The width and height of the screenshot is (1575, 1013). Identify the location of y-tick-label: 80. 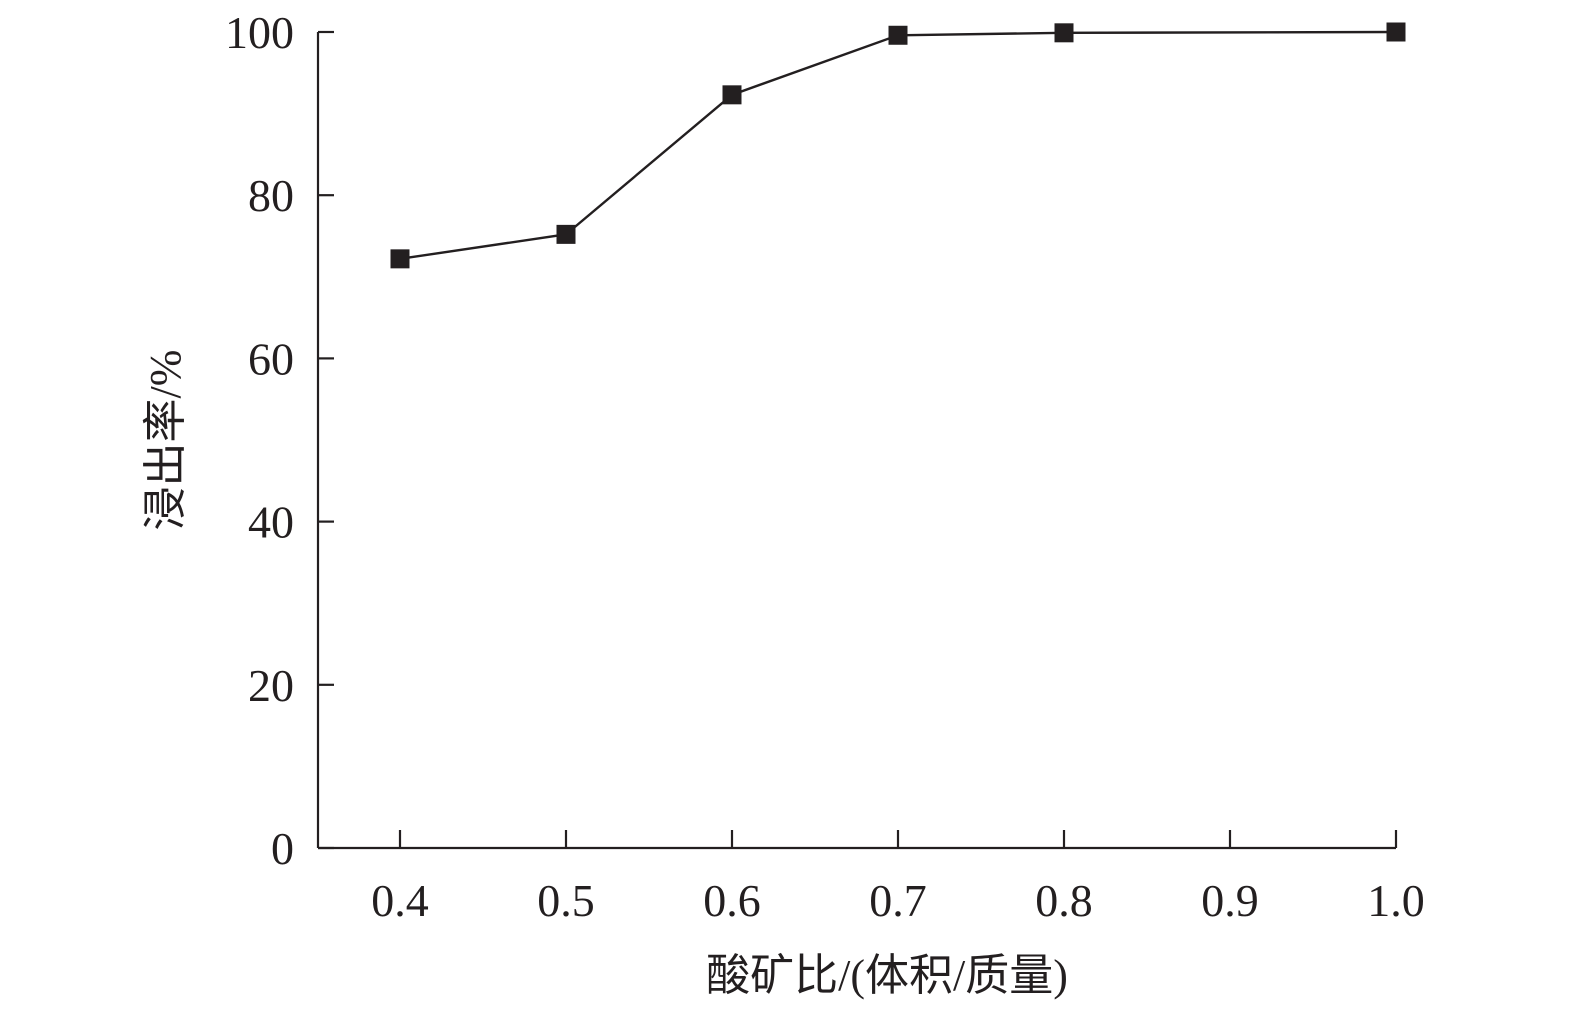
(271, 195).